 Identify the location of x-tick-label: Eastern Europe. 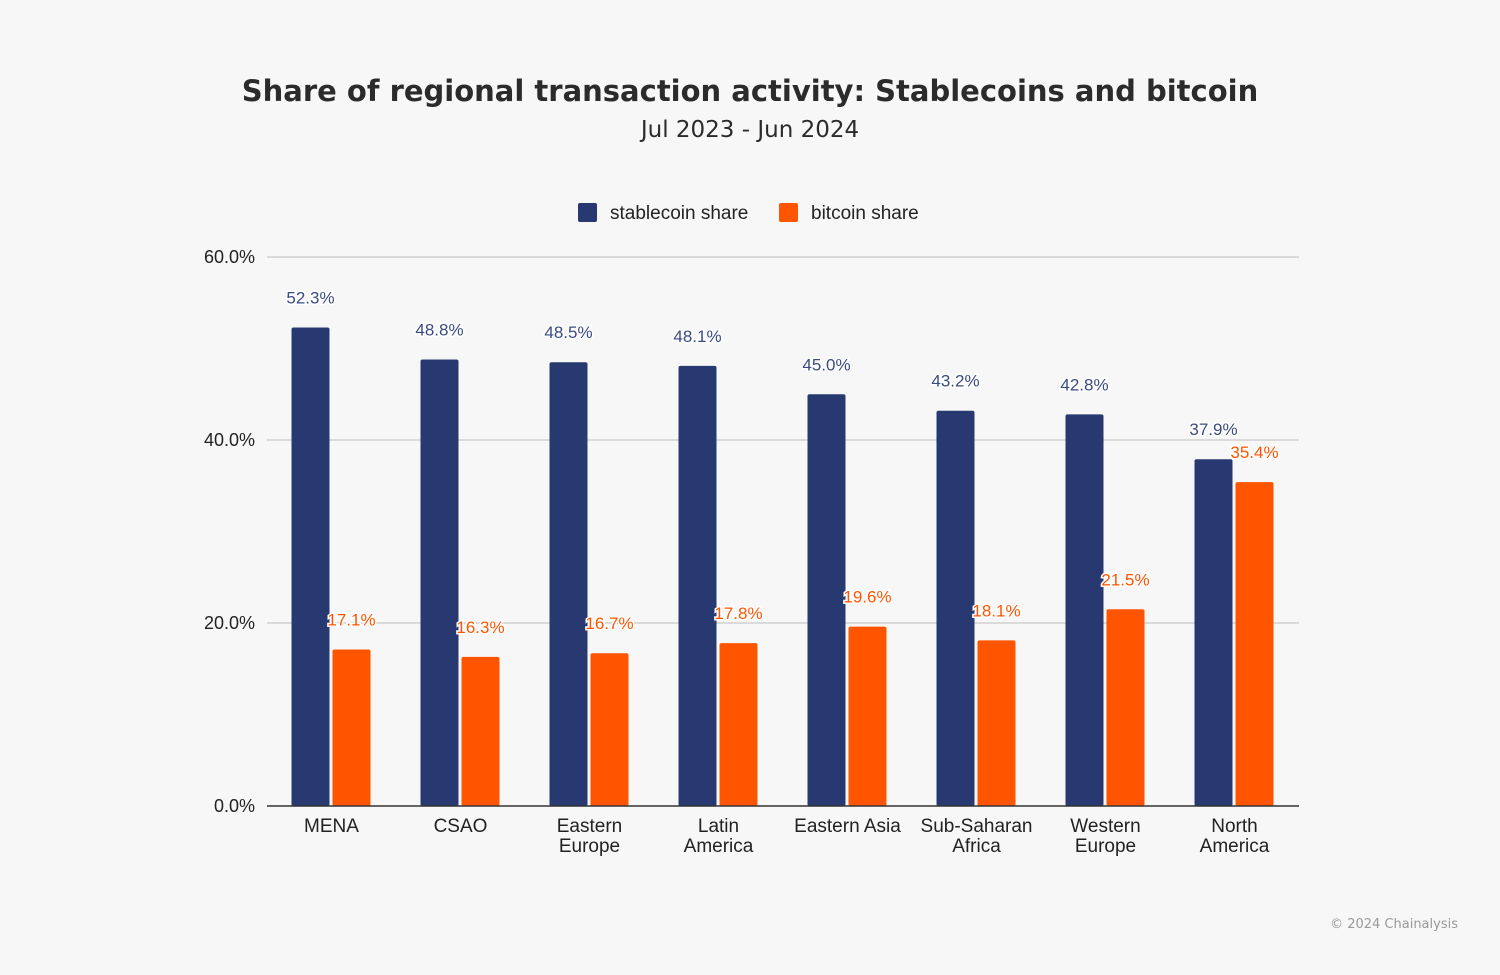
(589, 836).